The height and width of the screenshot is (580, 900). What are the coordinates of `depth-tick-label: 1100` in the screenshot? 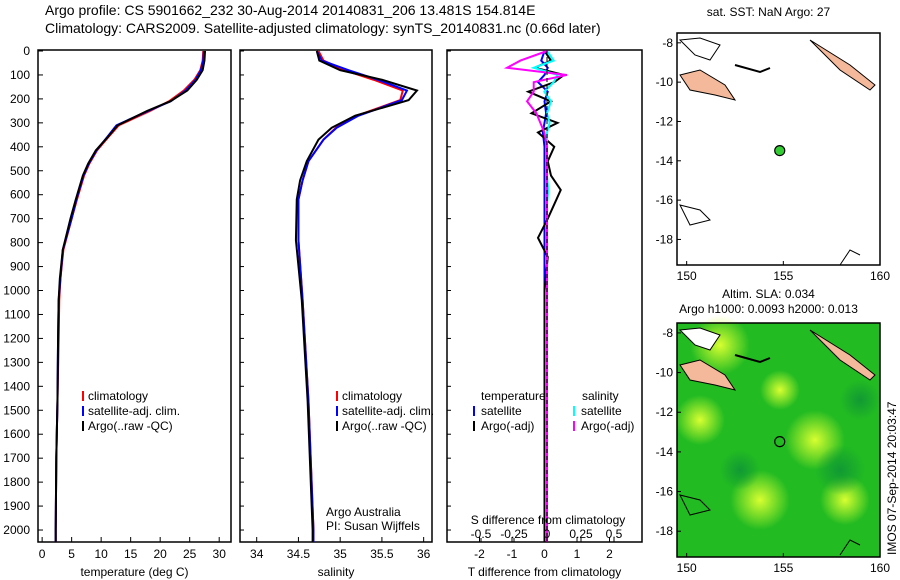 It's located at (17, 314).